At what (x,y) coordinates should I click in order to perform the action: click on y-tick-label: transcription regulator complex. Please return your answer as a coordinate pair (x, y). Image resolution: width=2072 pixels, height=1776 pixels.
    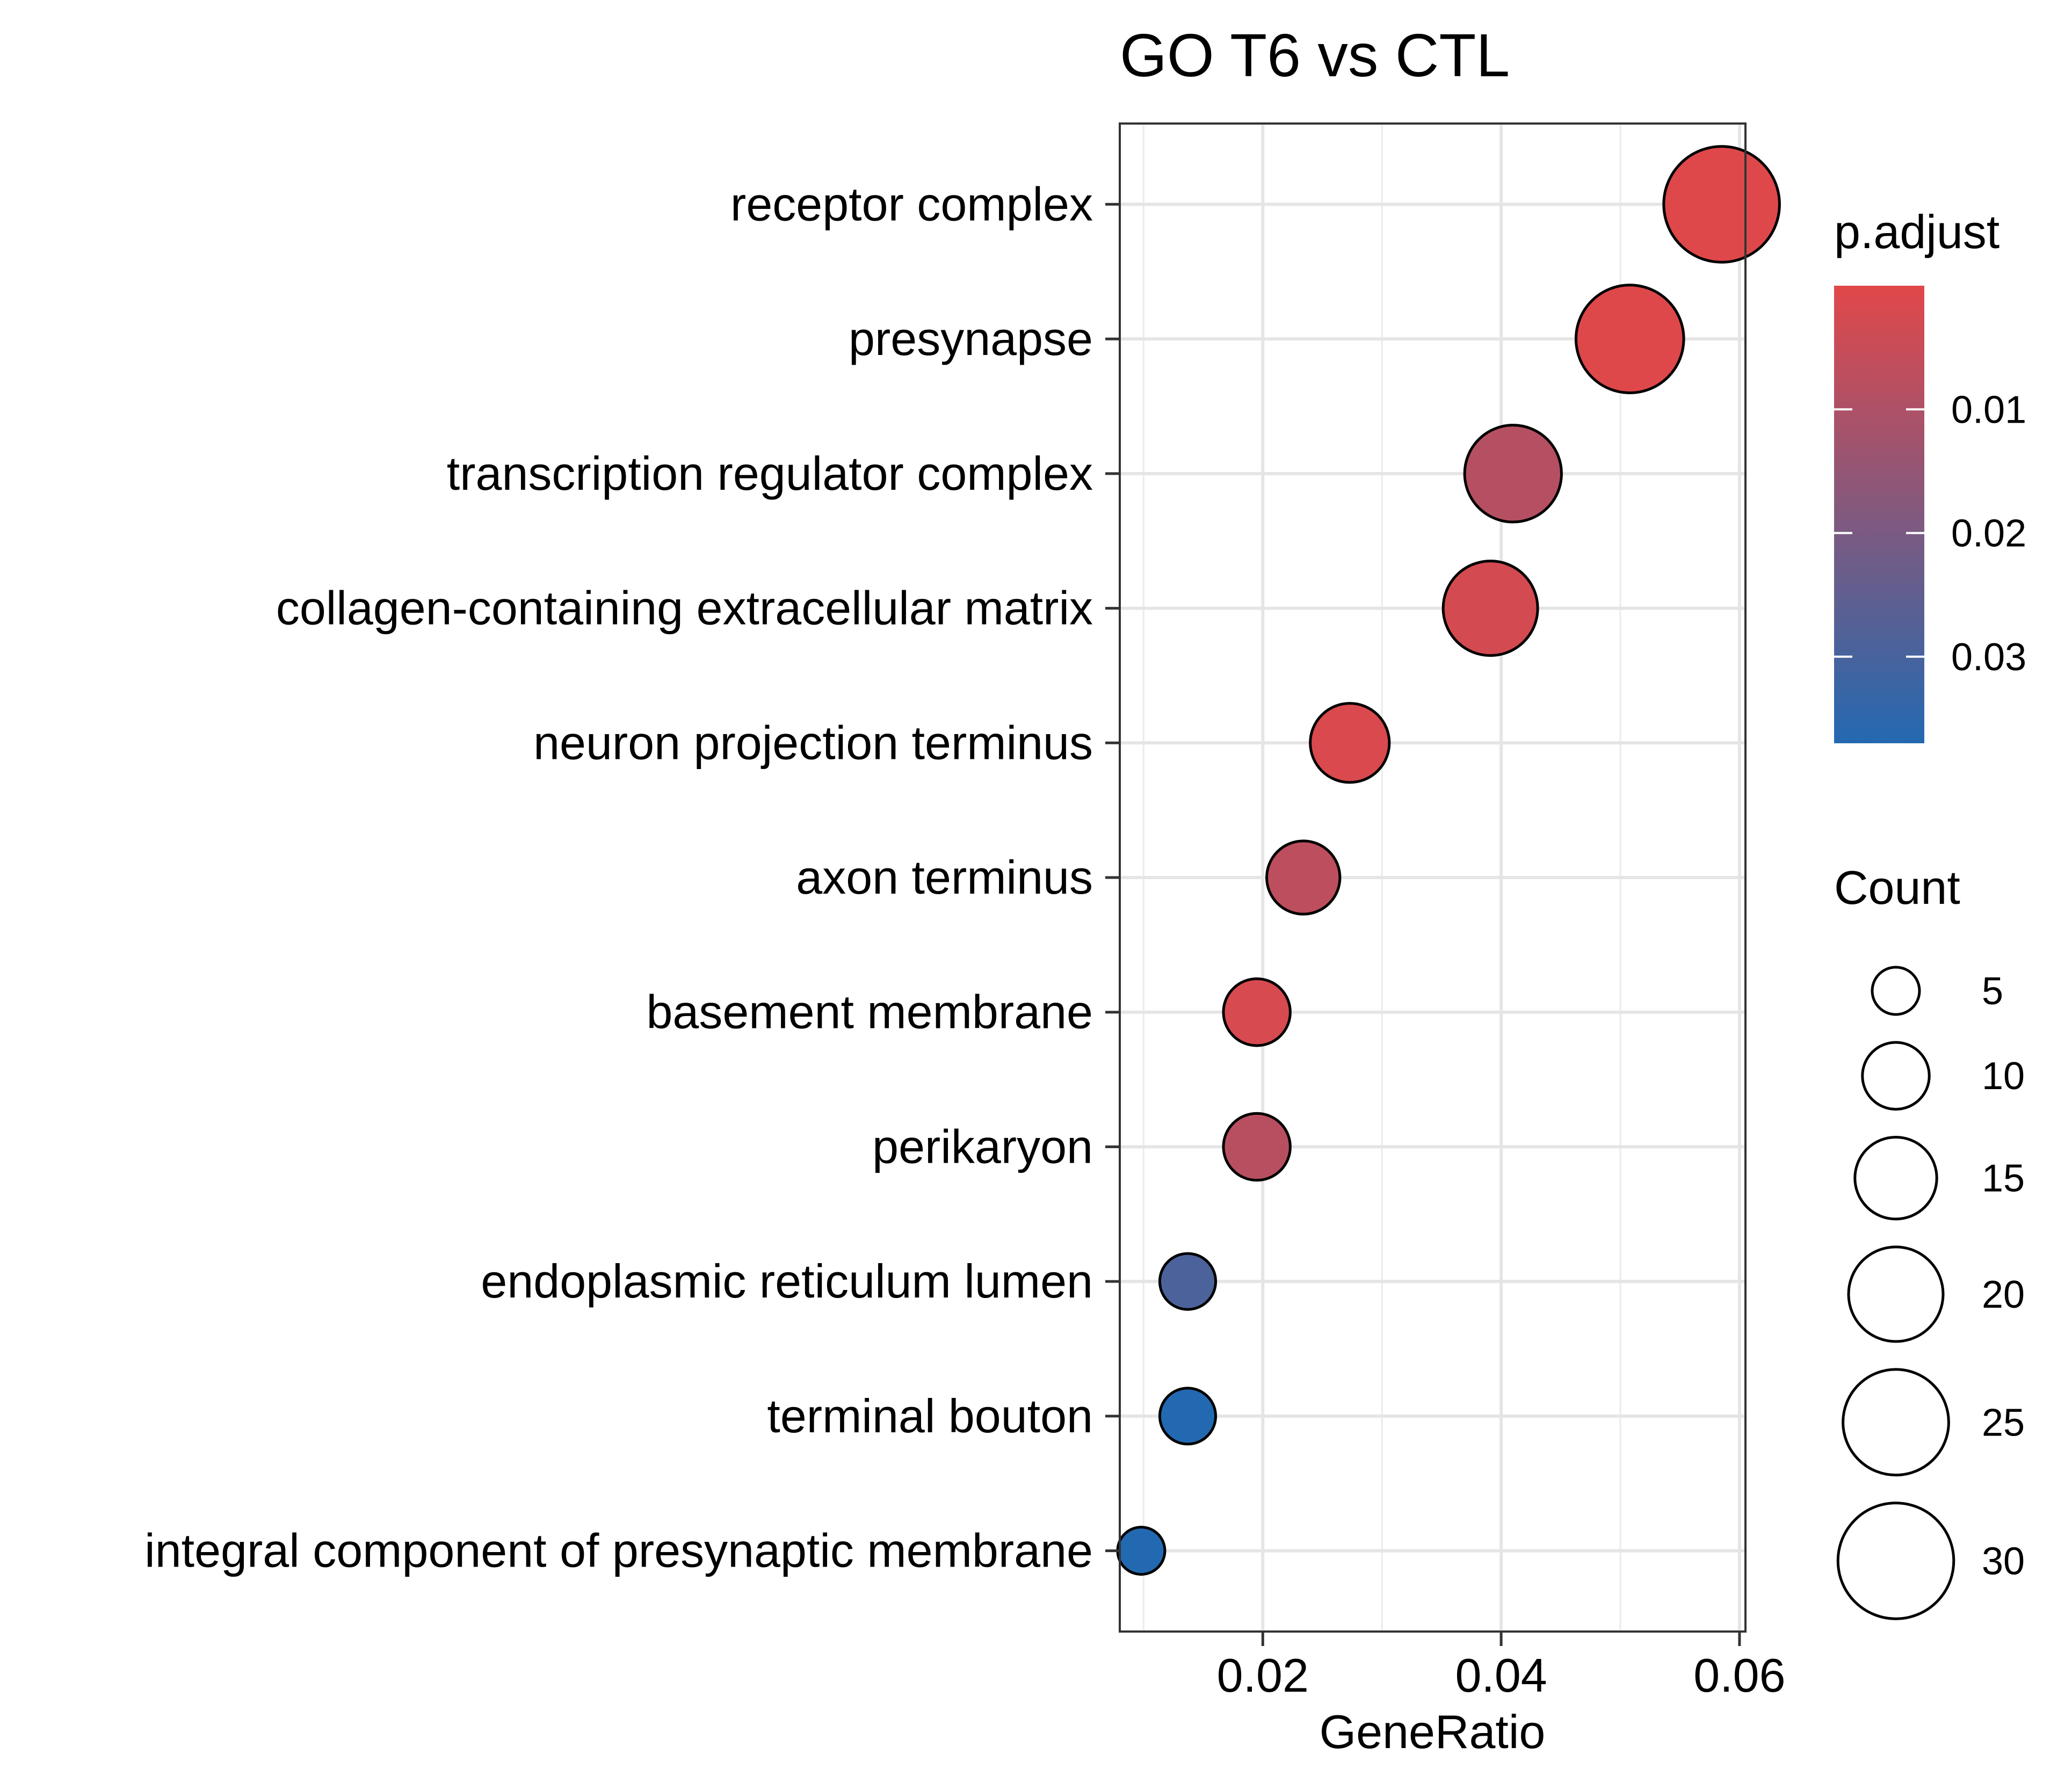
    Looking at the image, I should click on (770, 473).